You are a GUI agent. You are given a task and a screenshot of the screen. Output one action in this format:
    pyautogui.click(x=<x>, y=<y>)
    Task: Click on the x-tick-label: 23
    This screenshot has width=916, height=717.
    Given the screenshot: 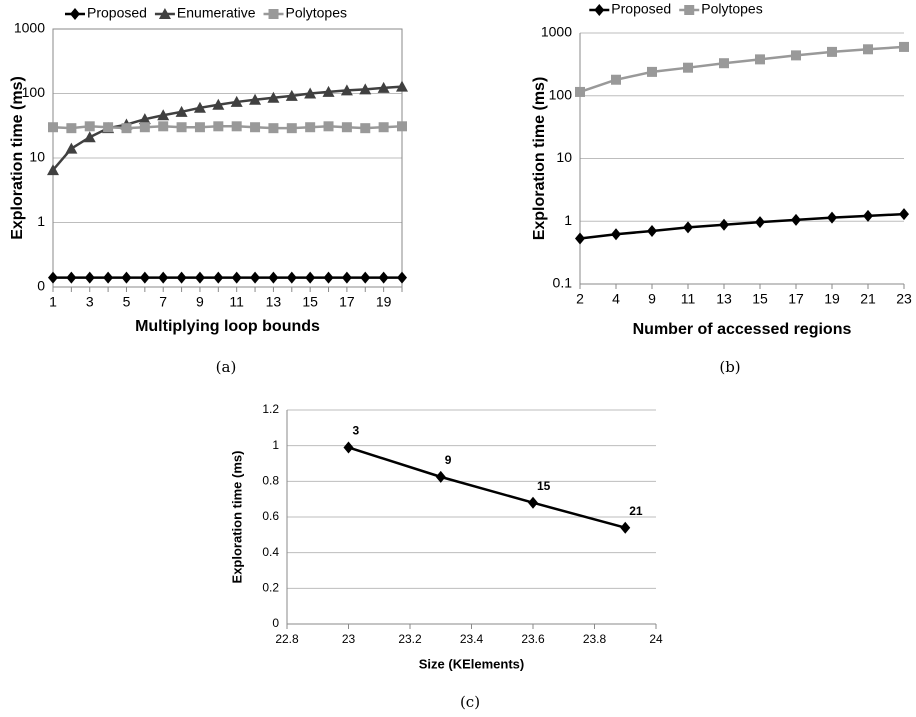 What is the action you would take?
    pyautogui.click(x=349, y=639)
    